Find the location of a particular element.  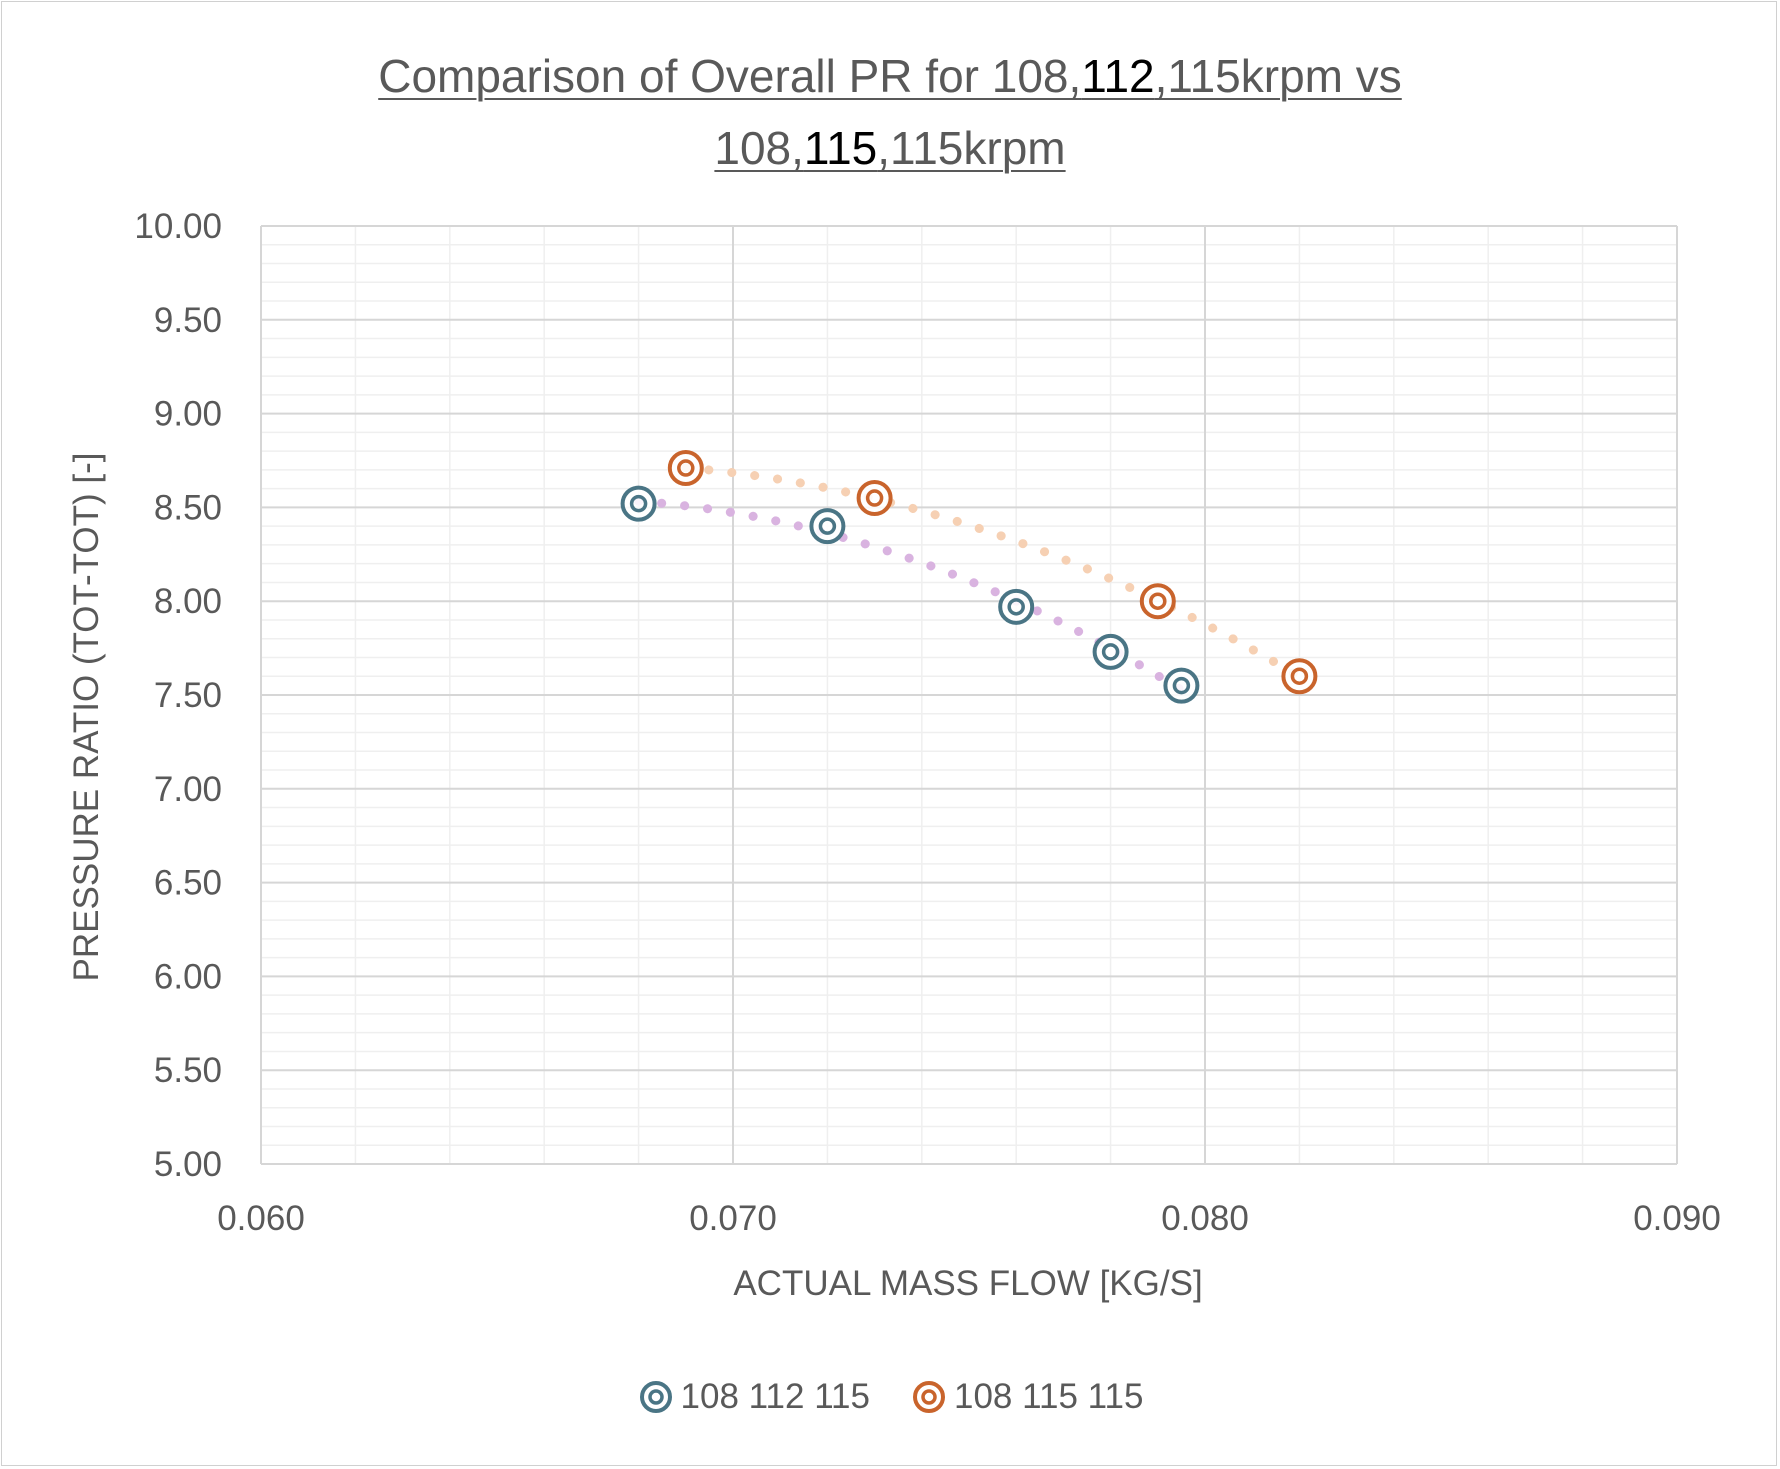

title-text-1a: Comparison of Overall PR for 108, is located at coordinates (730, 76).